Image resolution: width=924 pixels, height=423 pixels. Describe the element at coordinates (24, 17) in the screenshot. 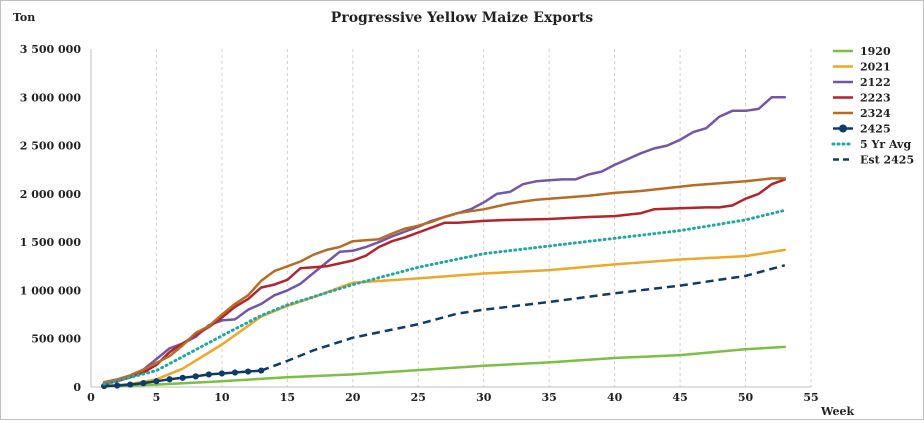

I see `y-axis-label: Ton` at that location.